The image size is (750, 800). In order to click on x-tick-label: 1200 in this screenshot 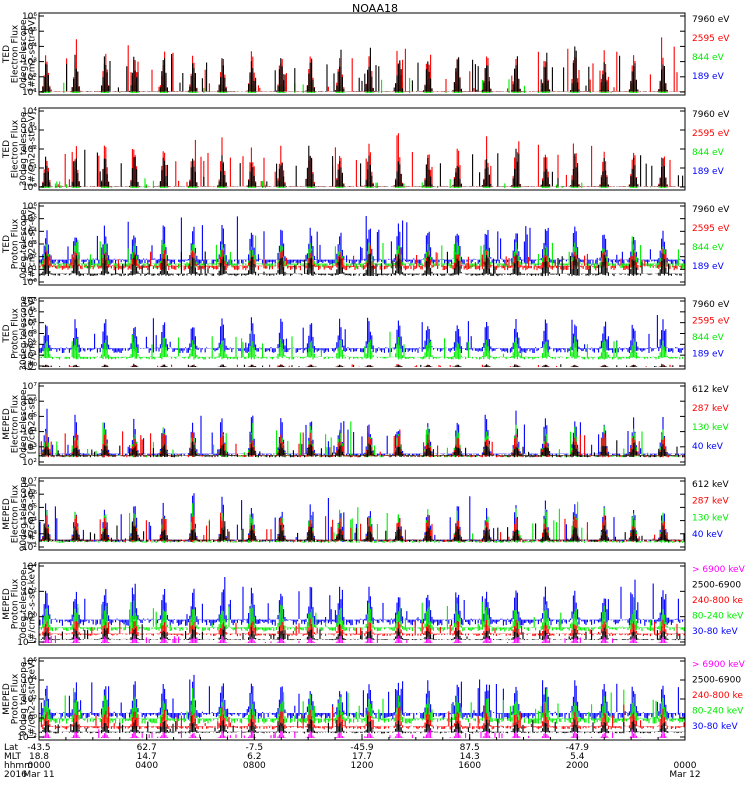, I will do `click(362, 766)`.